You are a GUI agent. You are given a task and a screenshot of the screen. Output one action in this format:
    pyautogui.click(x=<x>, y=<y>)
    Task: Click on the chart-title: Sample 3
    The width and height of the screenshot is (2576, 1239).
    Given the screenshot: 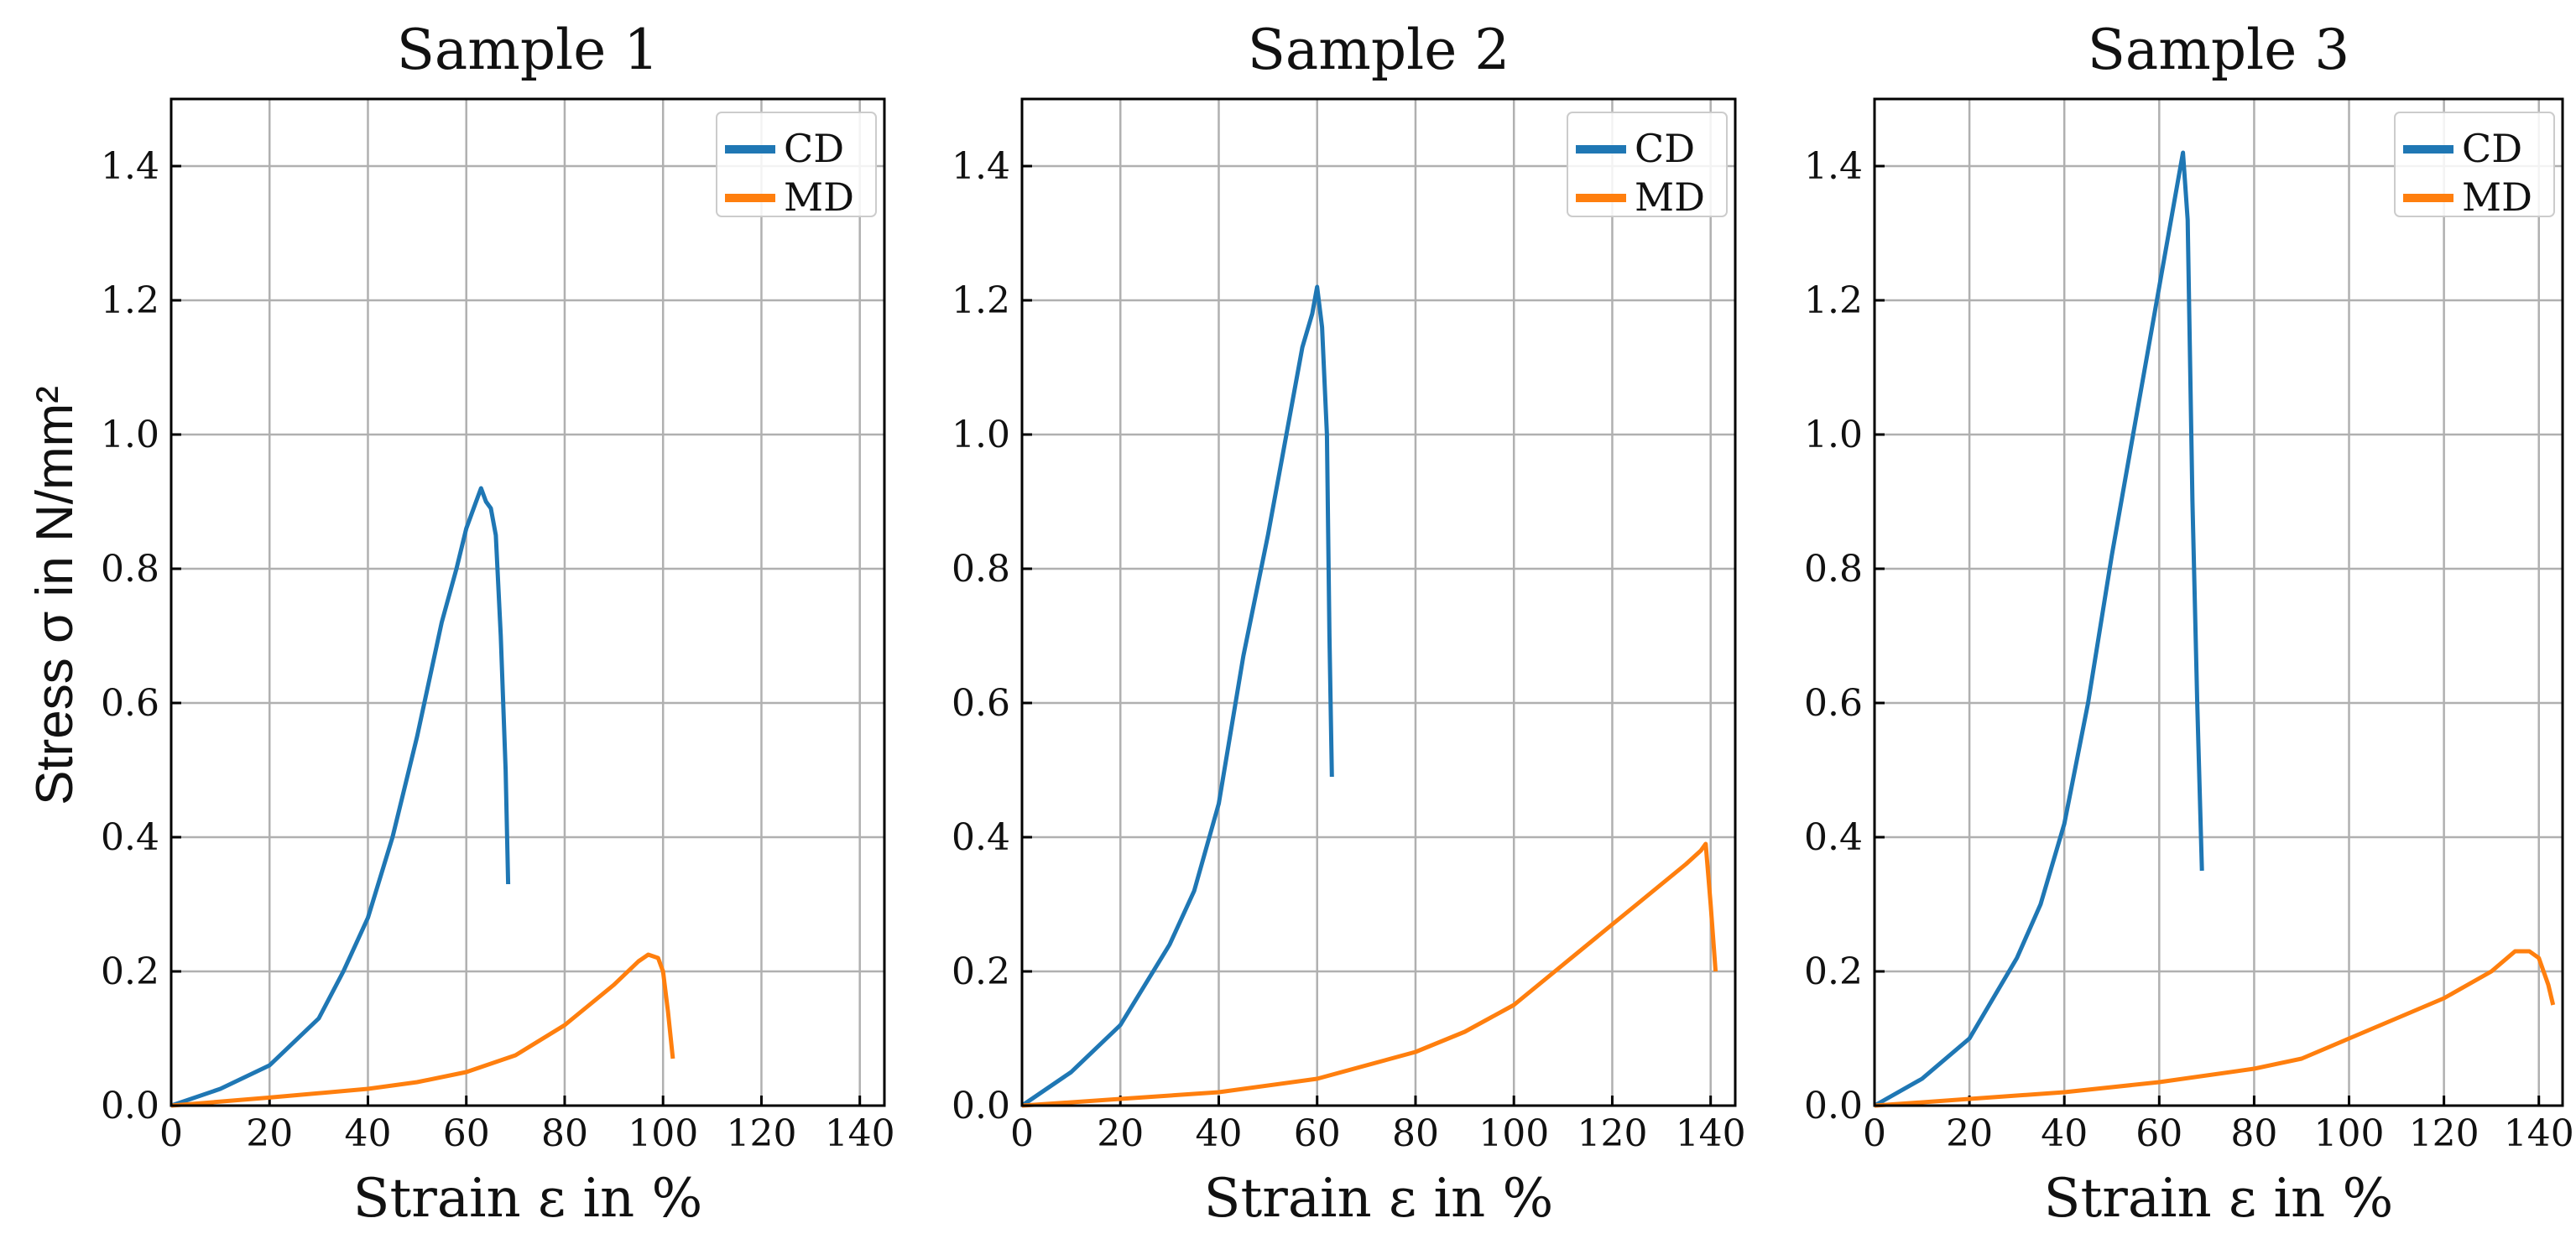 What is the action you would take?
    pyautogui.click(x=2219, y=50)
    